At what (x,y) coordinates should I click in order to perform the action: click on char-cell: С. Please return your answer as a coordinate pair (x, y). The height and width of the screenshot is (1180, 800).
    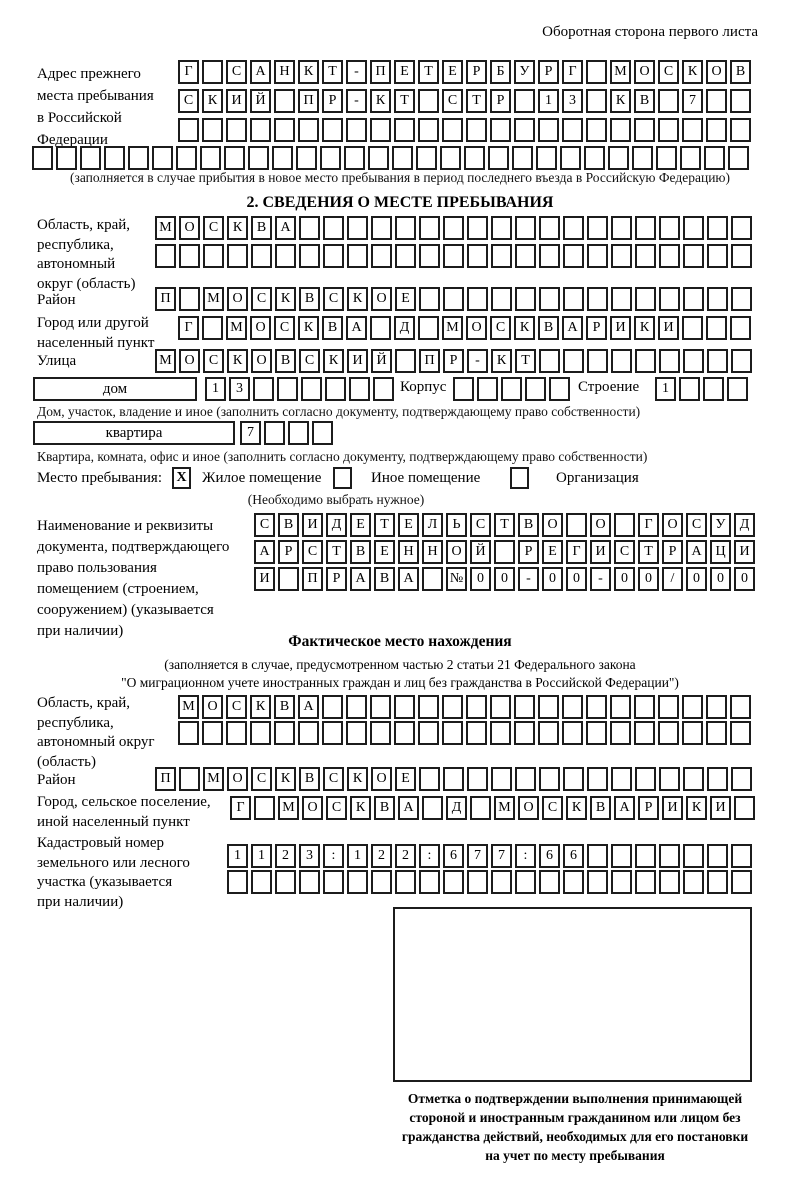
    Looking at the image, I should click on (624, 552).